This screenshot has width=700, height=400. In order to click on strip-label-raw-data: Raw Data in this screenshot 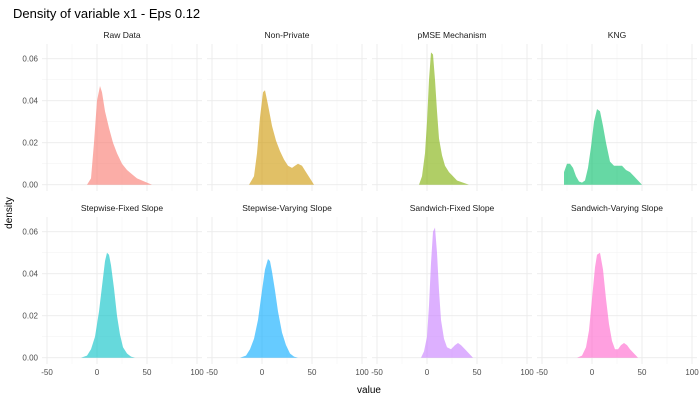, I will do `click(122, 35)`.